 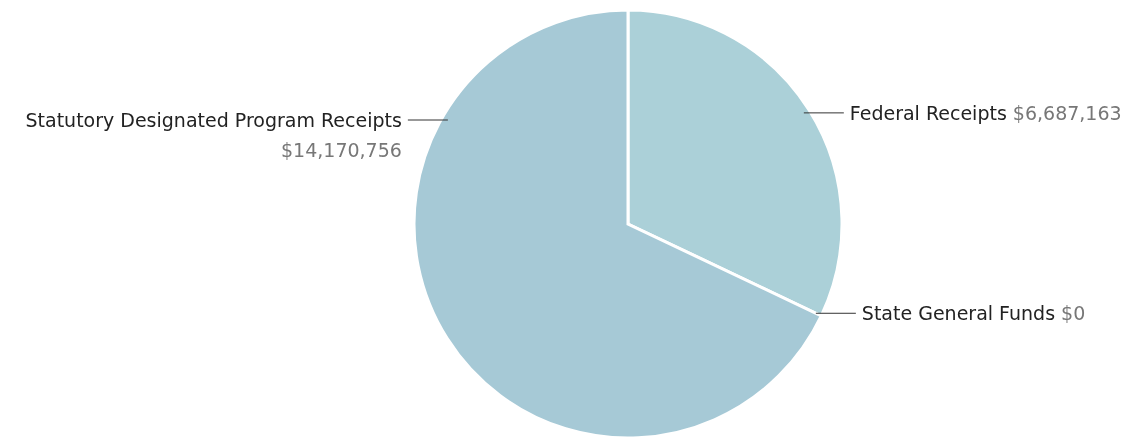 I want to click on data-label: $6,687,163, so click(x=1064, y=112).